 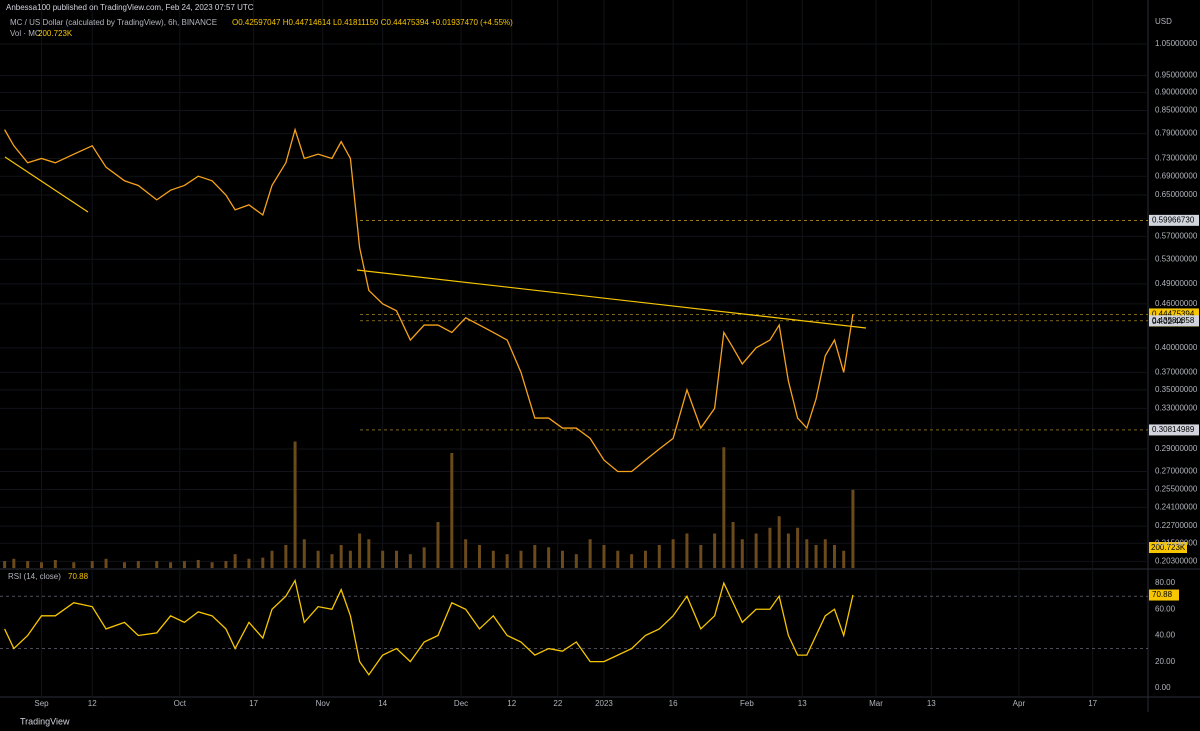 What do you see at coordinates (747, 703) in the screenshot?
I see `x-tick-label: Feb` at bounding box center [747, 703].